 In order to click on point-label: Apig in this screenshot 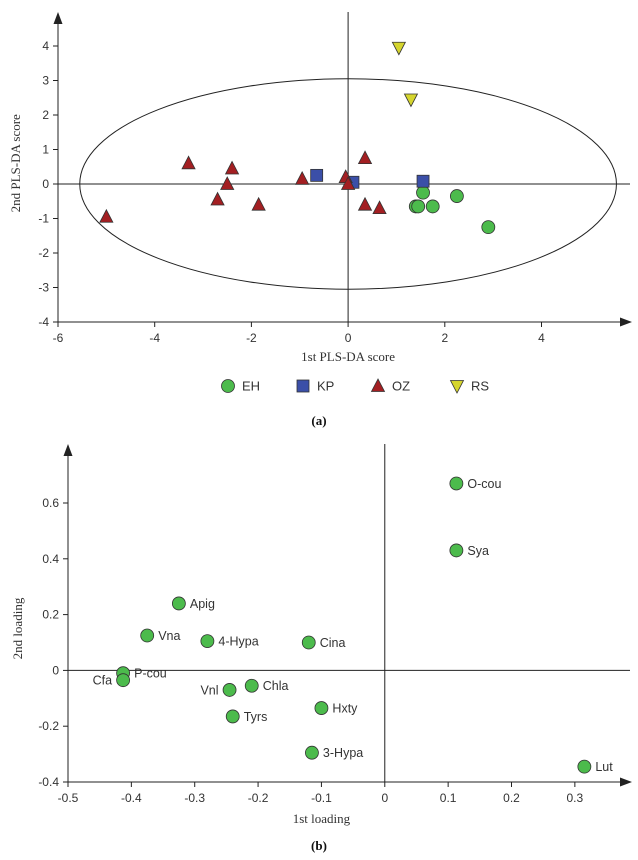, I will do `click(202, 604)`.